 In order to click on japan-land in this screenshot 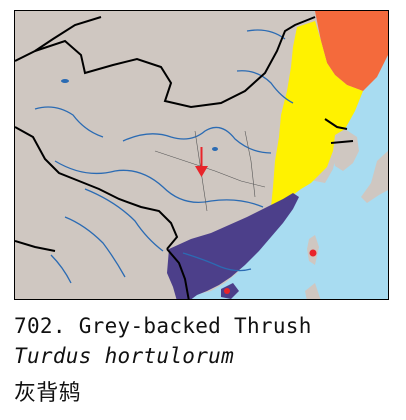, I will do `click(374, 176)`.